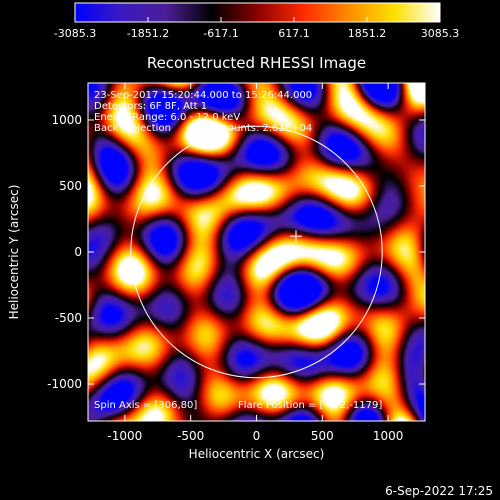 This screenshot has height=500, width=500. What do you see at coordinates (75, 33) in the screenshot?
I see `colorbar-tick-label: -3085.3` at bounding box center [75, 33].